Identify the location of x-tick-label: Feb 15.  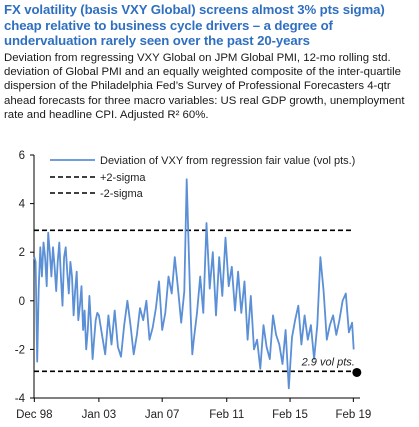
(290, 415).